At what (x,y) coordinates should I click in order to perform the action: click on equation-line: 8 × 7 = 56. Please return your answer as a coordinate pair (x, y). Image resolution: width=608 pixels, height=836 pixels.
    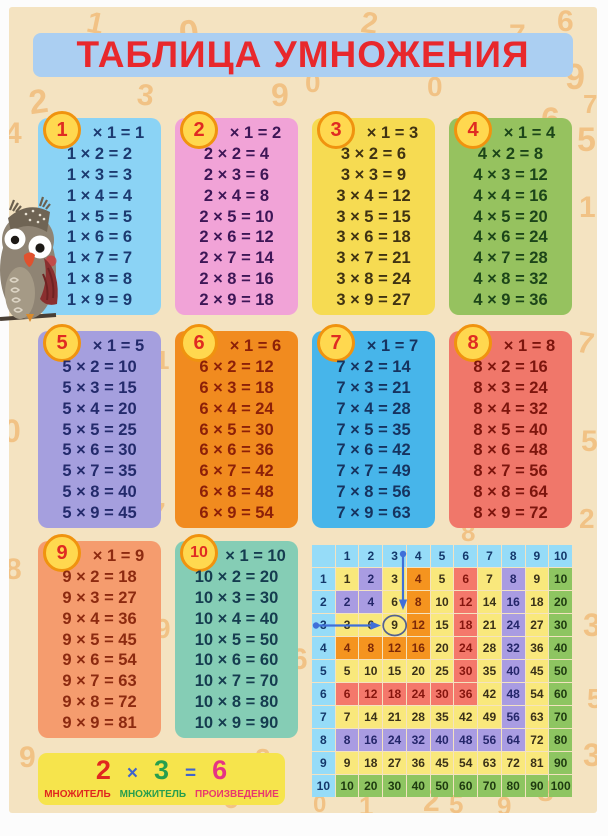
    Looking at the image, I should click on (510, 471).